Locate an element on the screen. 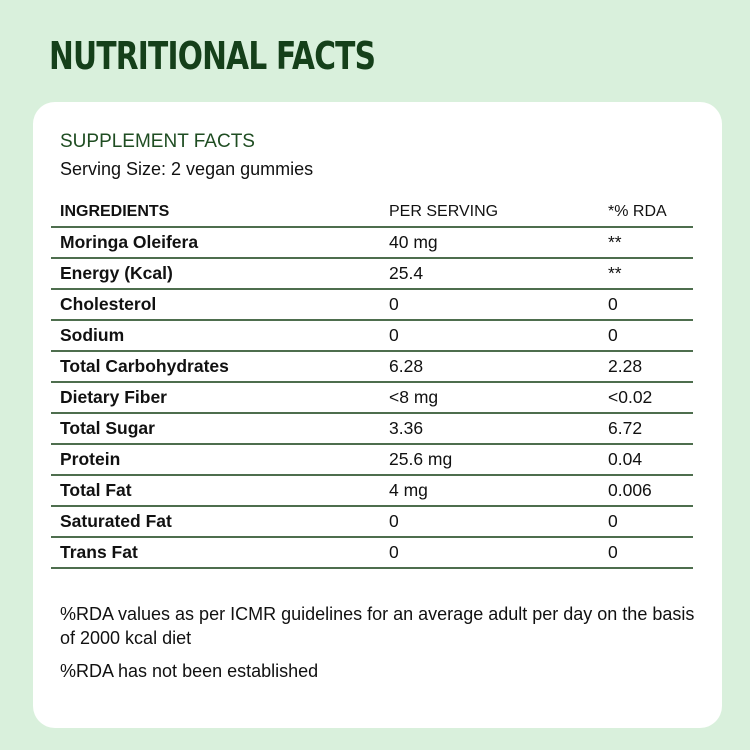 This screenshot has height=750, width=750. table-row: Total Fat 4 mg 0.006 is located at coordinates (372, 491).